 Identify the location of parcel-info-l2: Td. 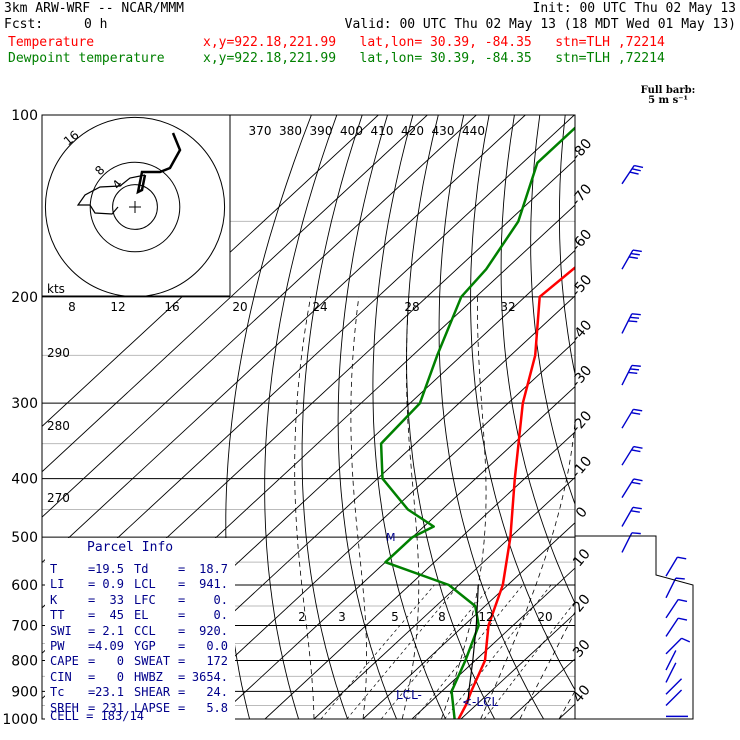
(141, 569).